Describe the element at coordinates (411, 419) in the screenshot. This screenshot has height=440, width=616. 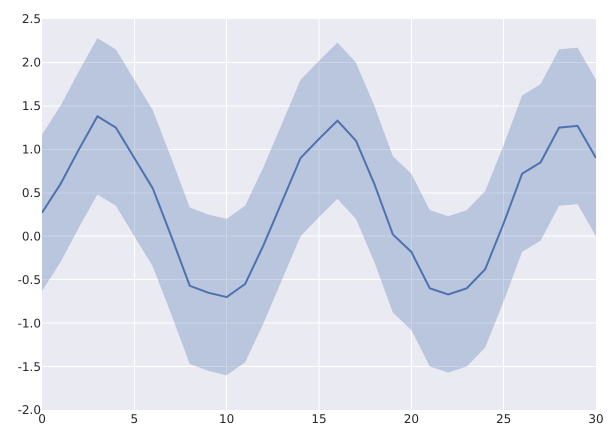
I see `x-tick-label: 20` at that location.